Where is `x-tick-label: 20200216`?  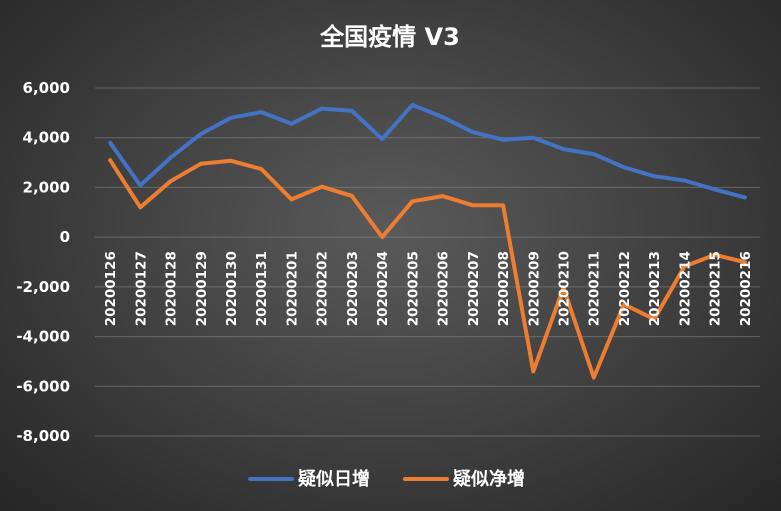 x-tick-label: 20200216 is located at coordinates (746, 288).